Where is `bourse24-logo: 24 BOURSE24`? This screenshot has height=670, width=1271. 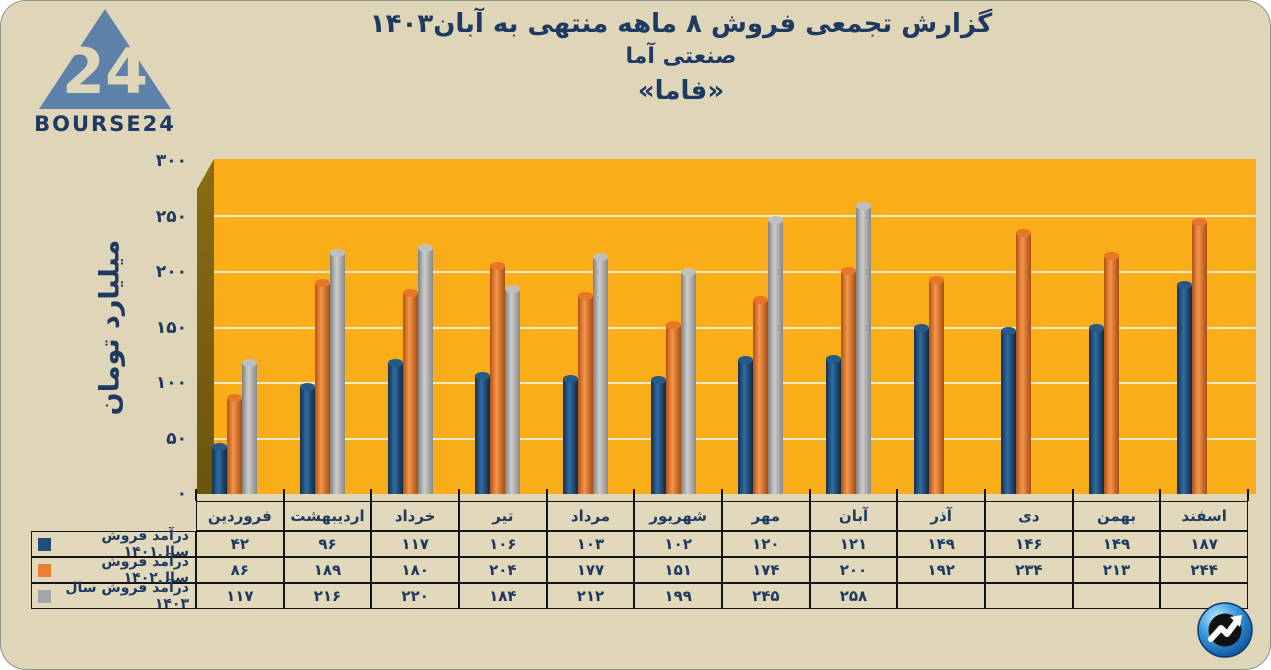
bourse24-logo: 24 BOURSE24 is located at coordinates (103, 70).